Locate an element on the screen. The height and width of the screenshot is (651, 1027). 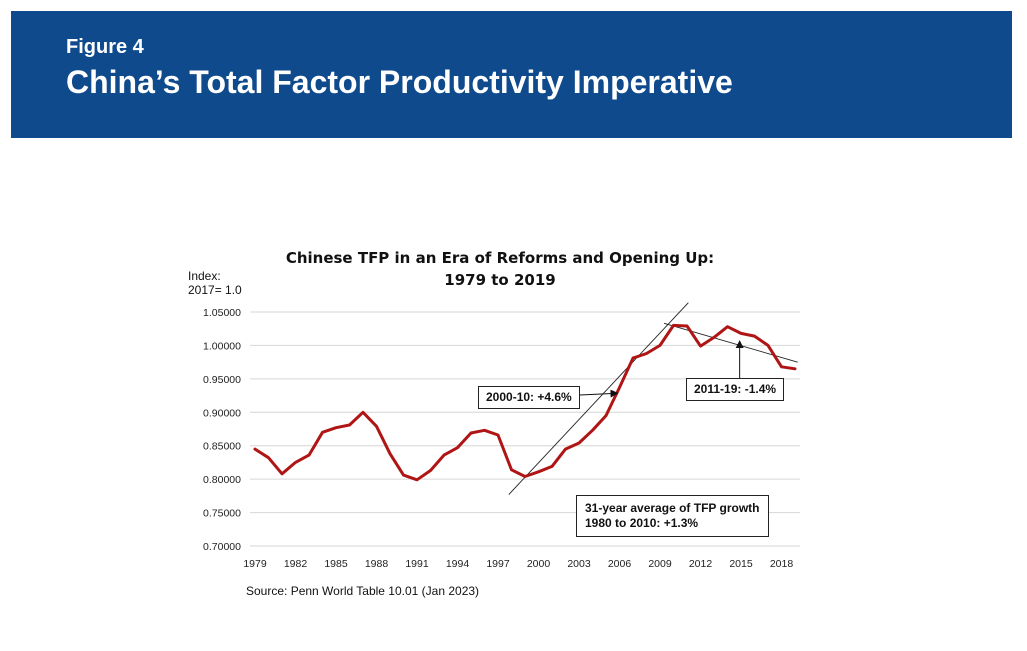
x-tick-label: 1997 is located at coordinates (498, 564).